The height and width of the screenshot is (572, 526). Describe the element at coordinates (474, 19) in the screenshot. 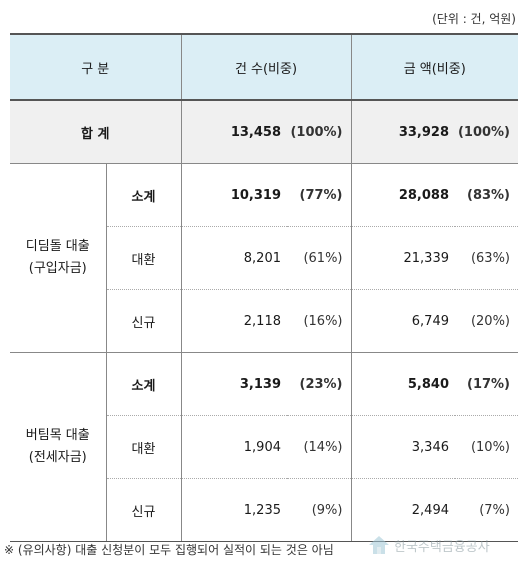

I see `unit-note: (단위 : 건, 억원)` at that location.